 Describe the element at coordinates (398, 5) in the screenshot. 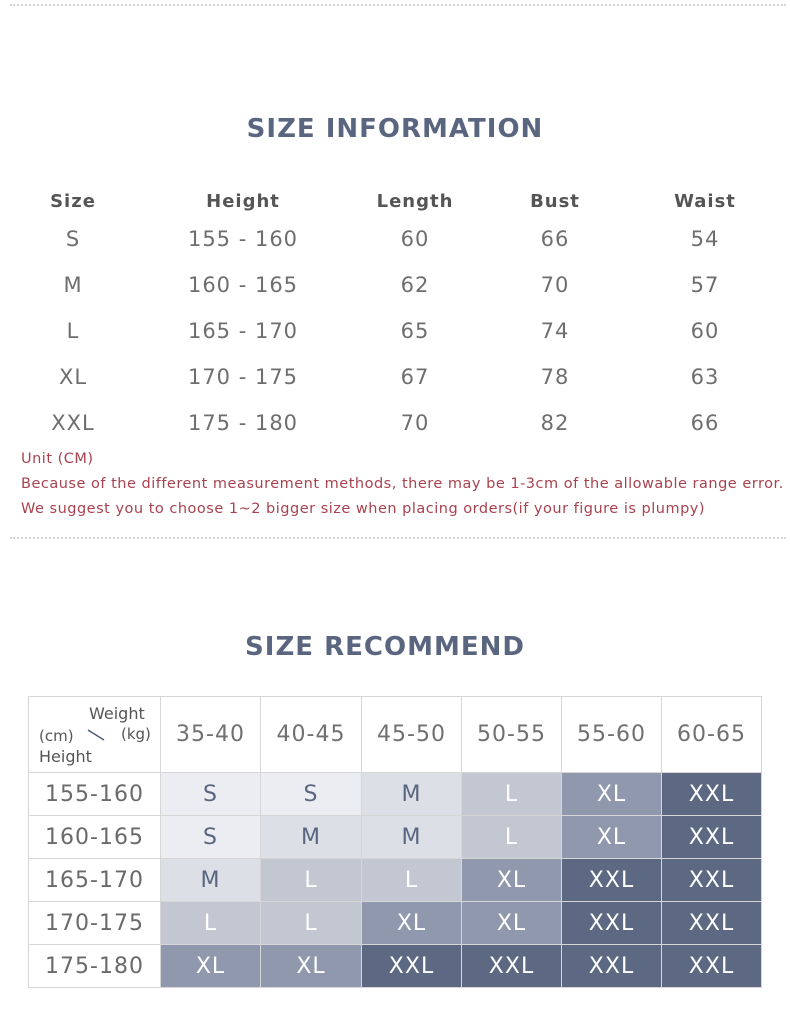

I see `top-divider` at that location.